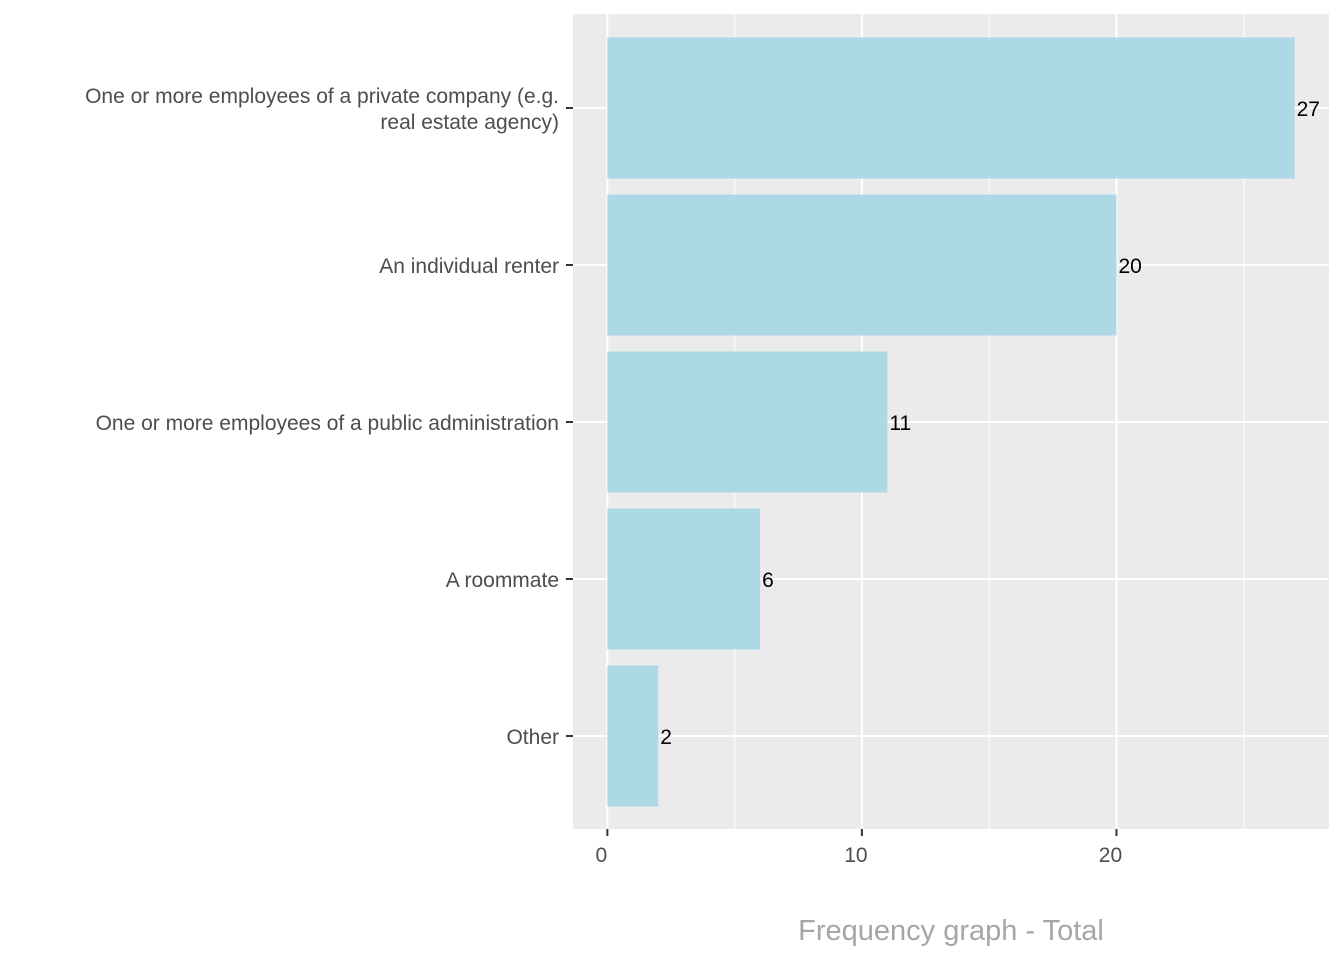 This screenshot has width=1344, height=960. Describe the element at coordinates (469, 122) in the screenshot. I see `y-tick-label: real estate agency)` at that location.